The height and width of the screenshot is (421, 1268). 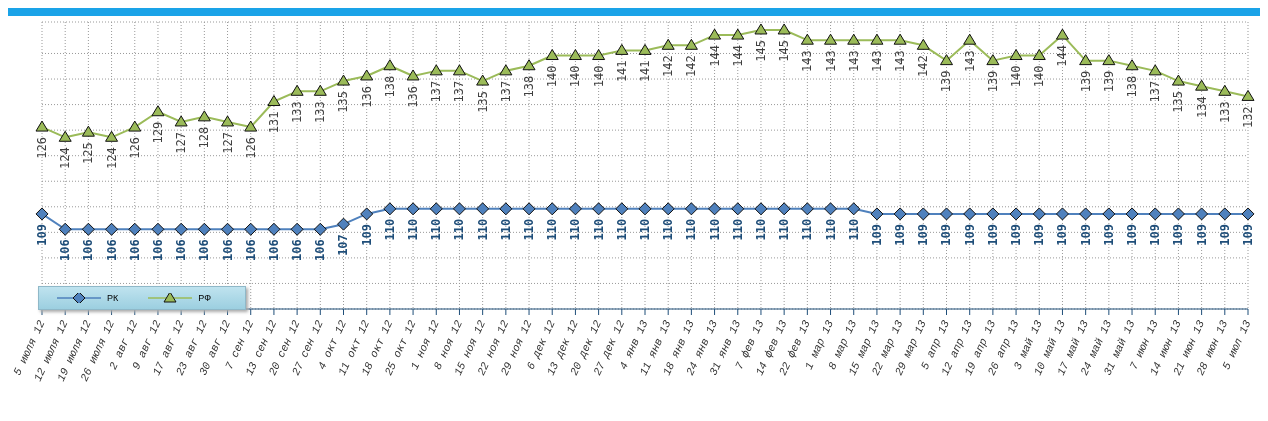 I want to click on data-label: 144, so click(x=1062, y=56).